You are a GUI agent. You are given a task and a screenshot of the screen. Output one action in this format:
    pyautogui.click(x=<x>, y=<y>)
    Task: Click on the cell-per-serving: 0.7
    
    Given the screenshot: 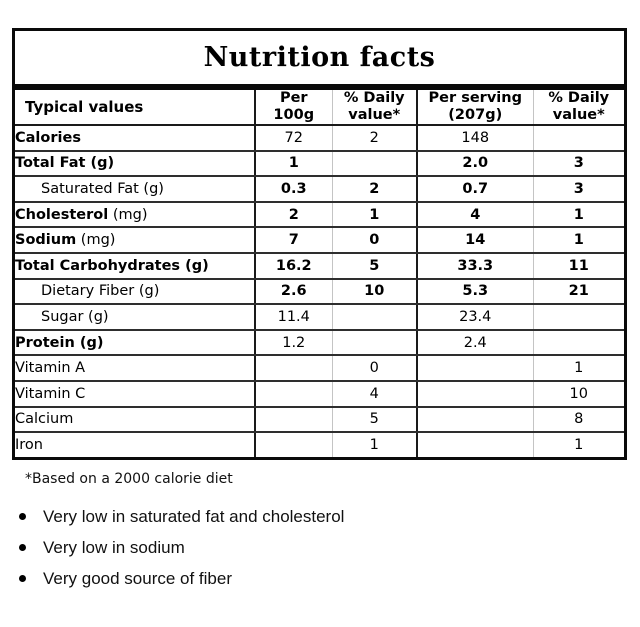 What is the action you would take?
    pyautogui.click(x=475, y=189)
    